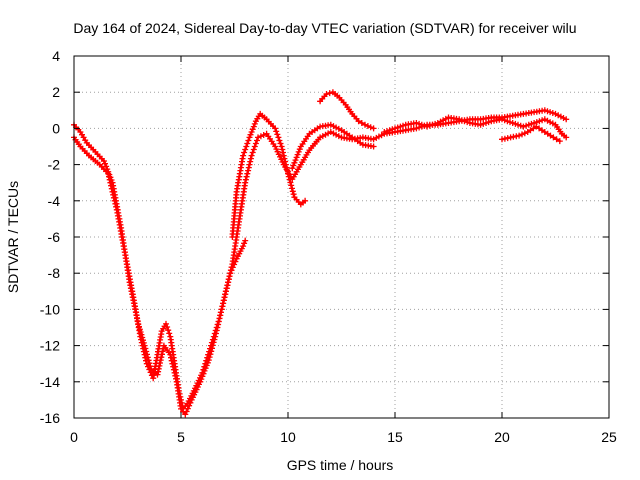  I want to click on x-tick-label: 0, so click(74, 437).